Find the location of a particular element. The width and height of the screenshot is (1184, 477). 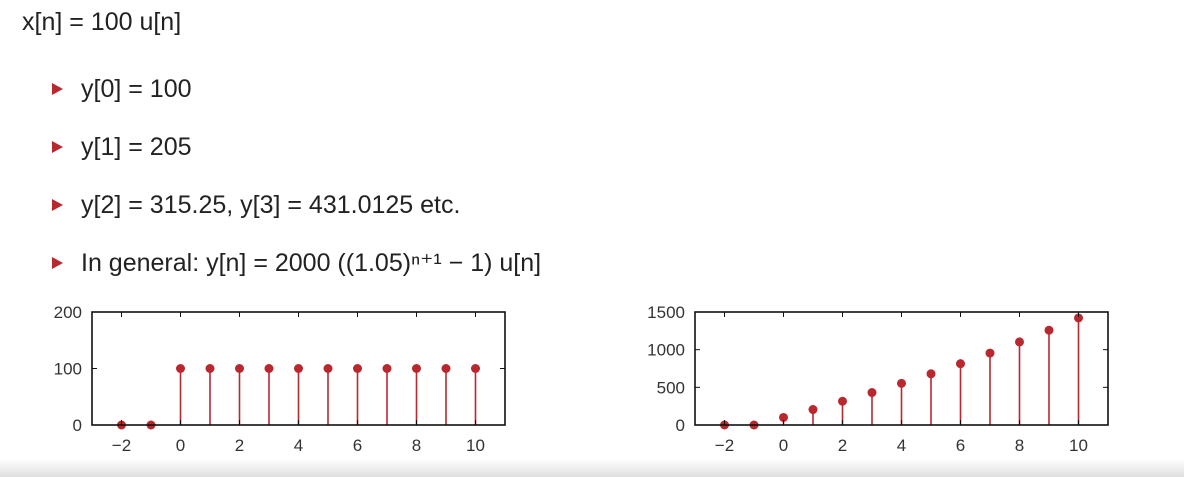

bullet-text: y[2] = 315.25, y[3] = 431.0125 etc. is located at coordinates (271, 204).